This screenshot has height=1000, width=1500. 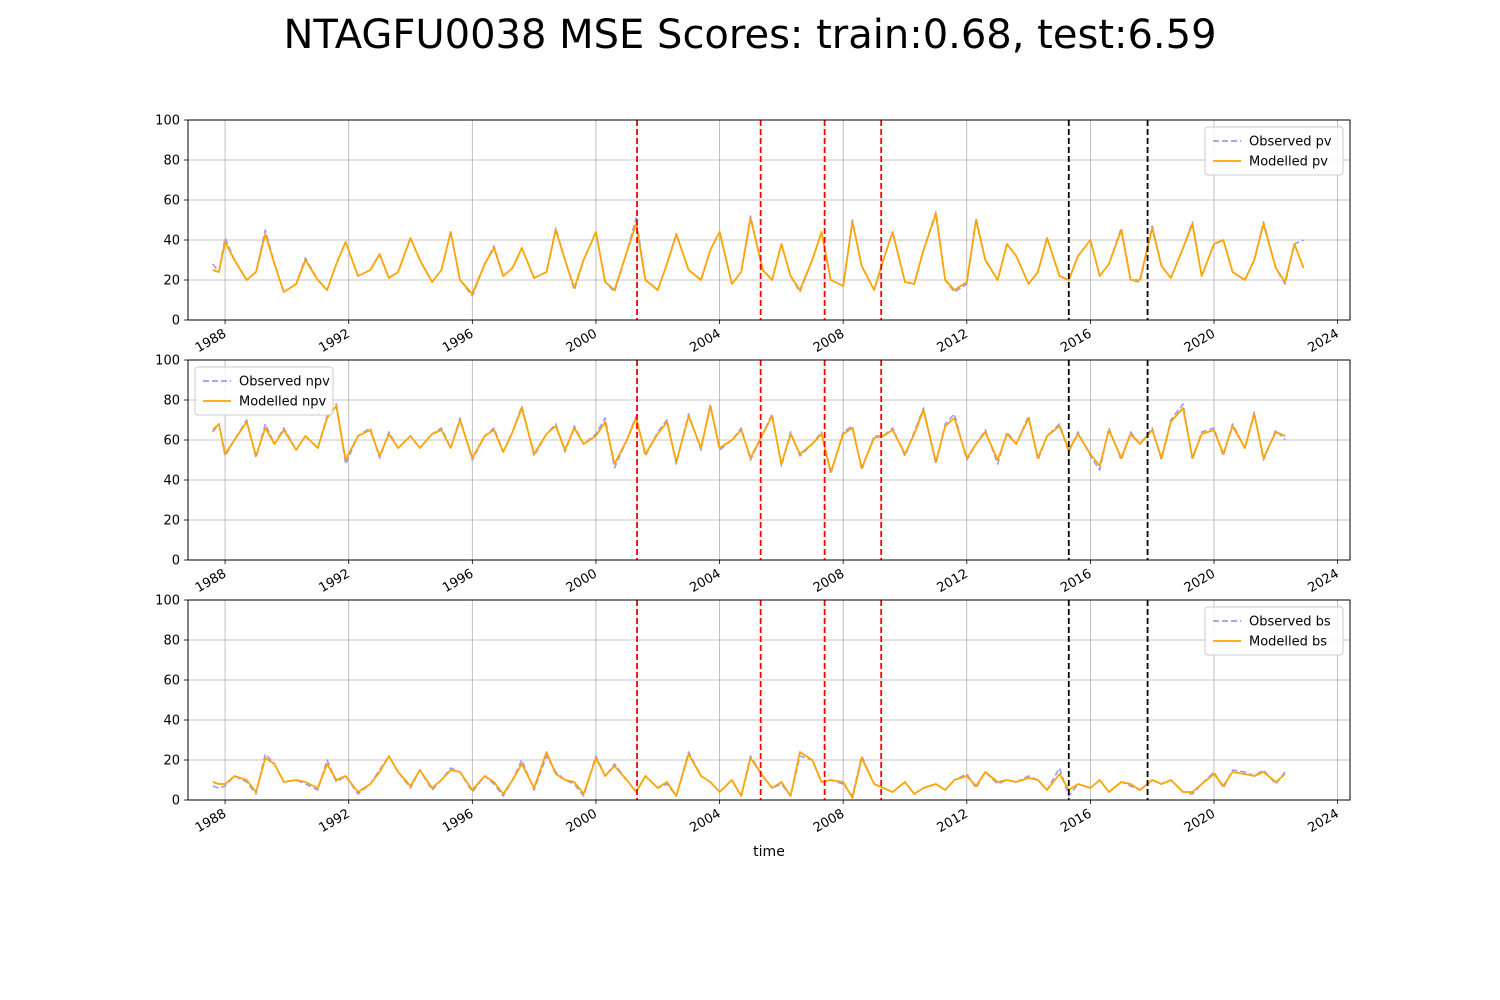 I want to click on legend-label: Modelled npv, so click(x=283, y=402).